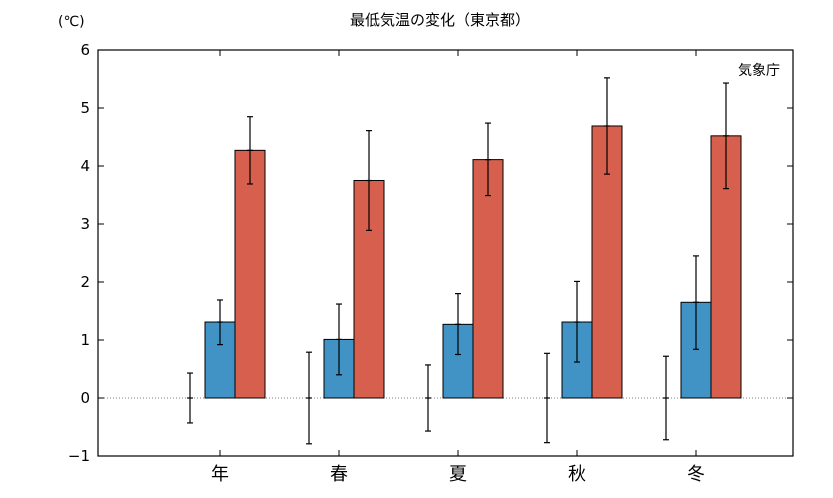  Describe the element at coordinates (220, 474) in the screenshot. I see `x-category-label: 年` at that location.